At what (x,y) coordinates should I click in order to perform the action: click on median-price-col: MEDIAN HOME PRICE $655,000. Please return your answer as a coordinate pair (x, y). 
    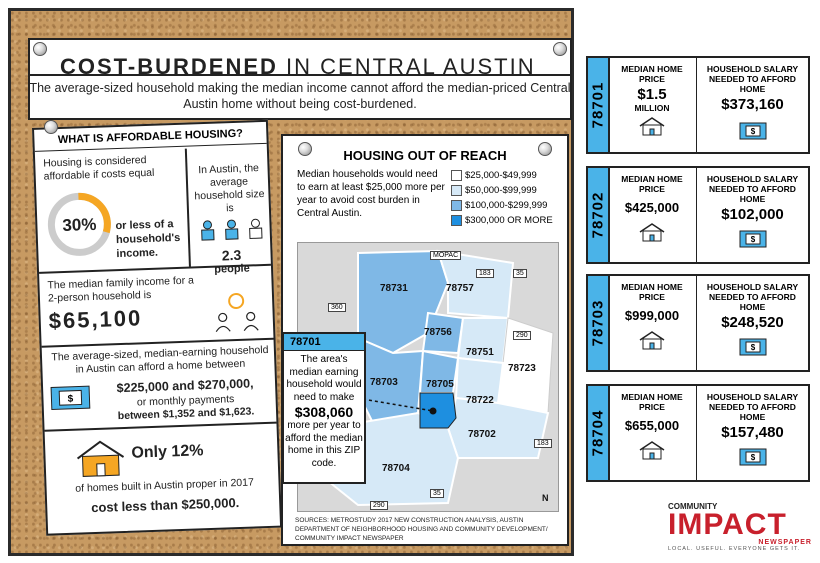
    Looking at the image, I should click on (652, 426).